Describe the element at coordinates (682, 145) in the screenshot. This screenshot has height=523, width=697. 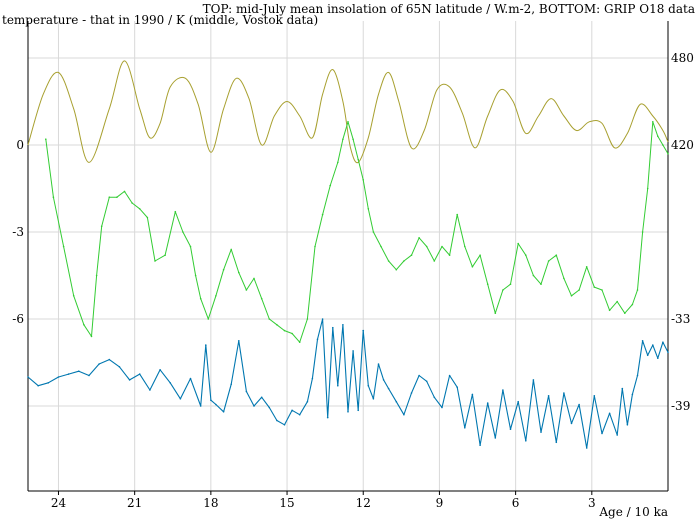
I see `right-tick-label: 420` at that location.